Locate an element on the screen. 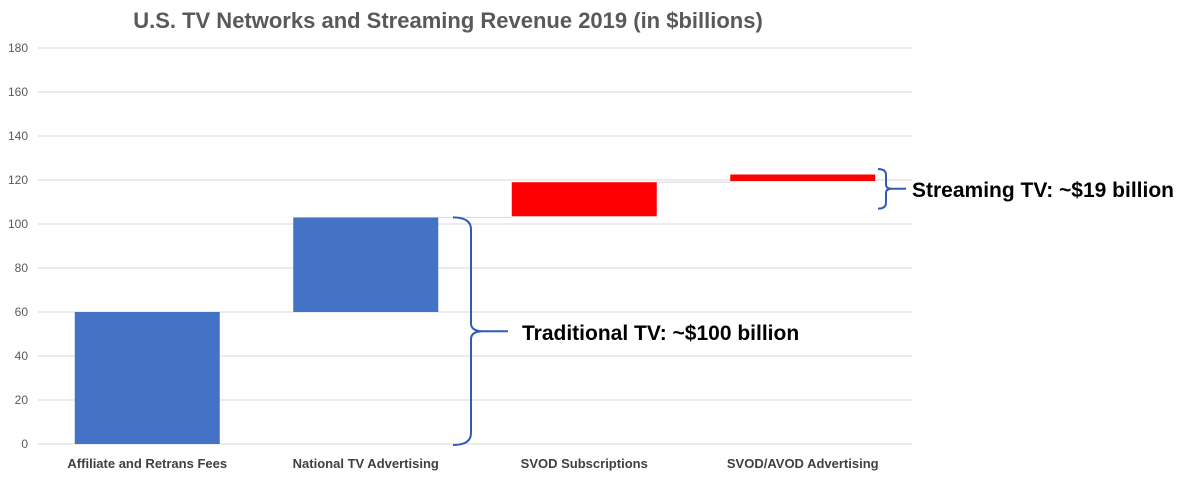 This screenshot has width=1200, height=500. y-tick-label: 0 is located at coordinates (24, 444).